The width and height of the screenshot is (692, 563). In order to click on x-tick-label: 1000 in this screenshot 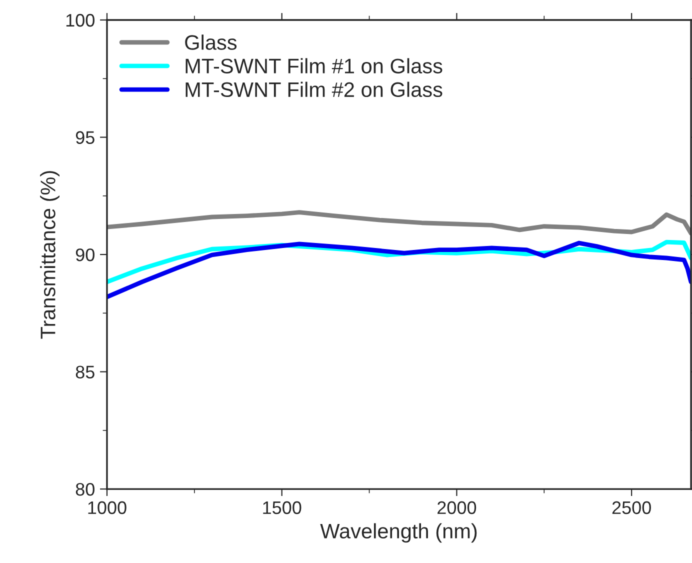, I will do `click(107, 507)`.